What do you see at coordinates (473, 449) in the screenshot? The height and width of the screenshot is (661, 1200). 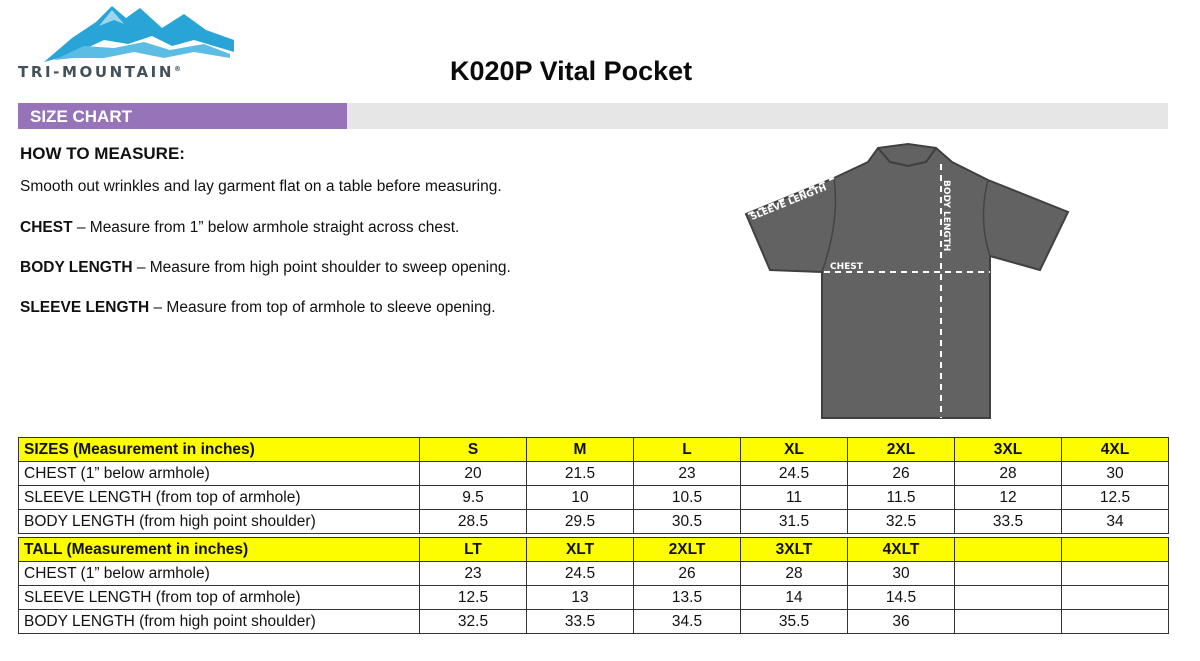 I see `header-cell: S` at bounding box center [473, 449].